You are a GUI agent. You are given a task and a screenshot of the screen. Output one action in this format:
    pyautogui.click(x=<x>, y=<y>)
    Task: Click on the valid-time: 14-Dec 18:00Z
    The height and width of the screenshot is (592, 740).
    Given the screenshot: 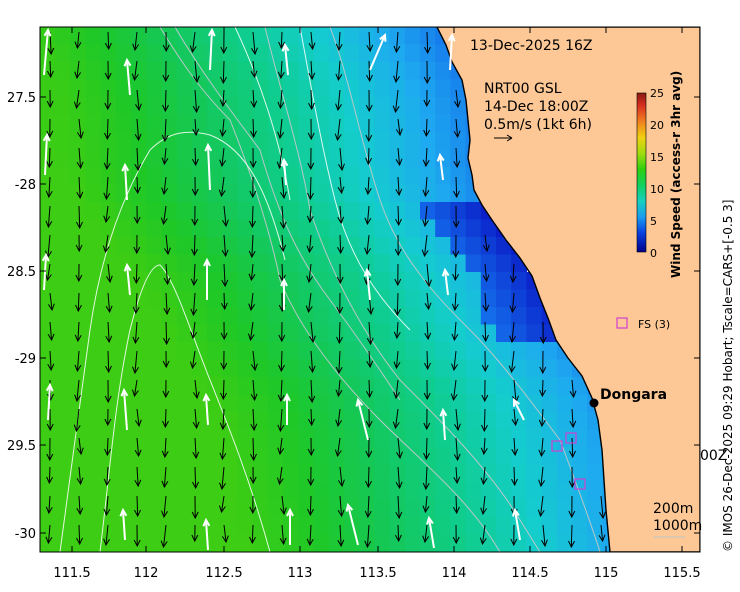 What is the action you would take?
    pyautogui.click(x=536, y=107)
    